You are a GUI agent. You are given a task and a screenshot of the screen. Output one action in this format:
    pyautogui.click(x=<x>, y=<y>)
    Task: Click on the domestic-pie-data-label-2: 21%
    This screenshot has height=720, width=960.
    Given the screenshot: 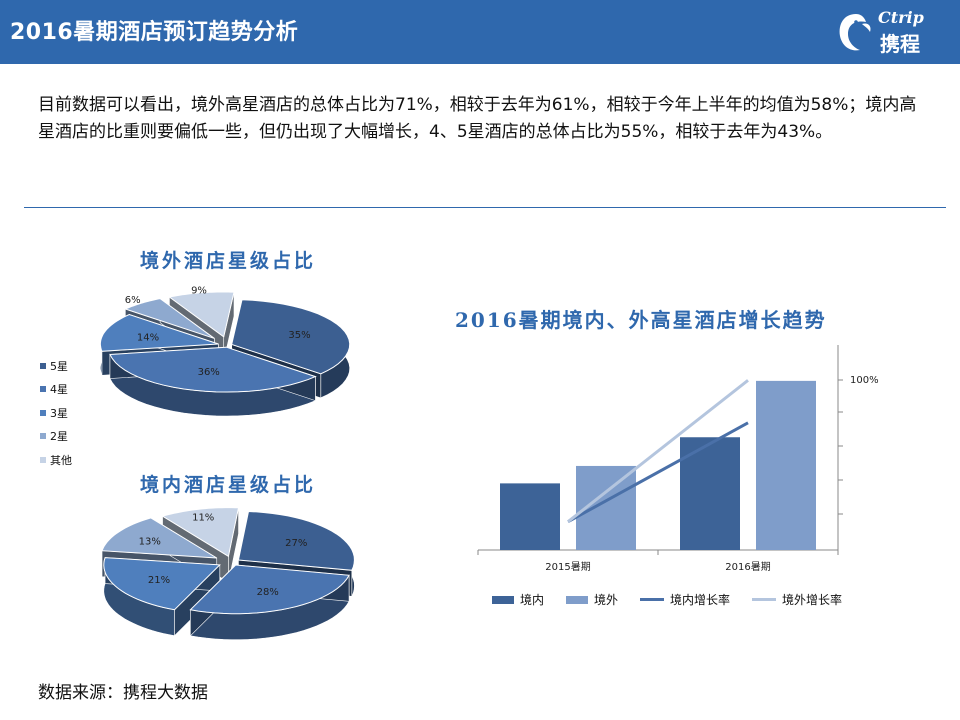 What is the action you would take?
    pyautogui.click(x=159, y=580)
    